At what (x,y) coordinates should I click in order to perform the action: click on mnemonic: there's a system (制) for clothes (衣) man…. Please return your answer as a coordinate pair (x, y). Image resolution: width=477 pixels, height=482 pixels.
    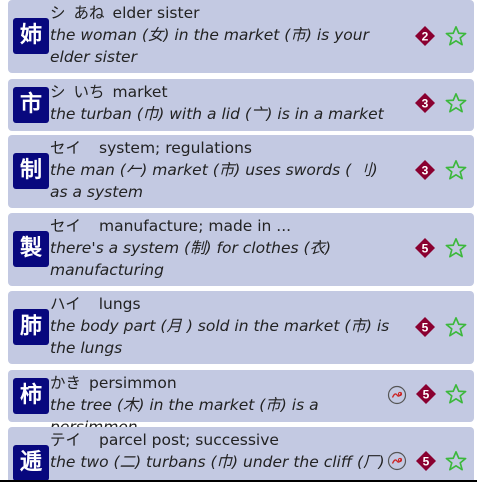
    Looking at the image, I should click on (191, 259).